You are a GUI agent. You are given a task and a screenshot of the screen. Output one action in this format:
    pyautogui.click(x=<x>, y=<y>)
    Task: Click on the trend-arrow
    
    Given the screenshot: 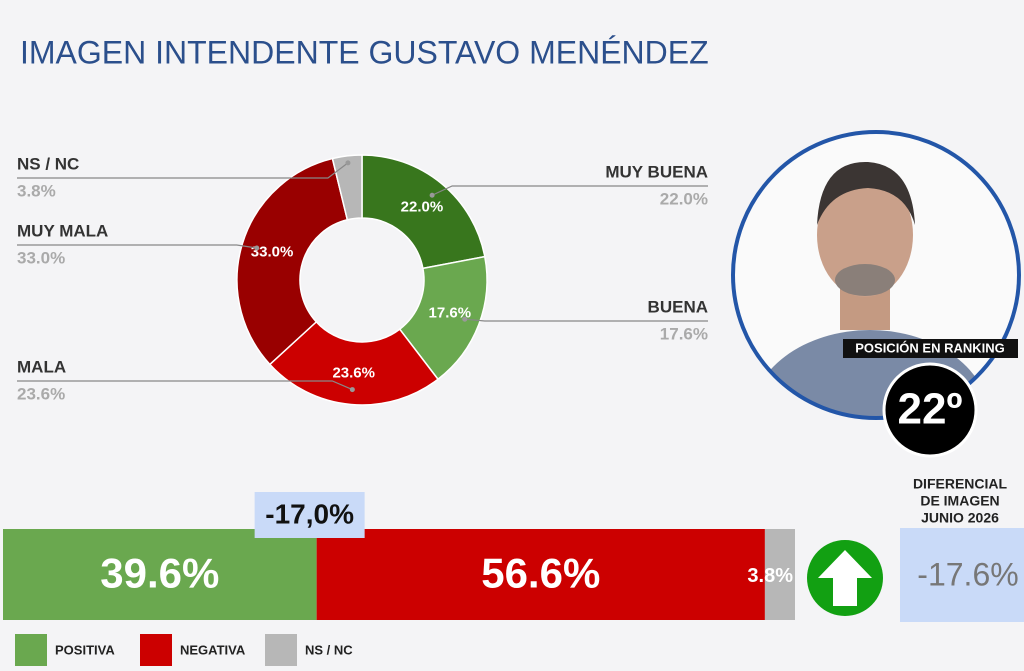 What is the action you would take?
    pyautogui.click(x=845, y=578)
    